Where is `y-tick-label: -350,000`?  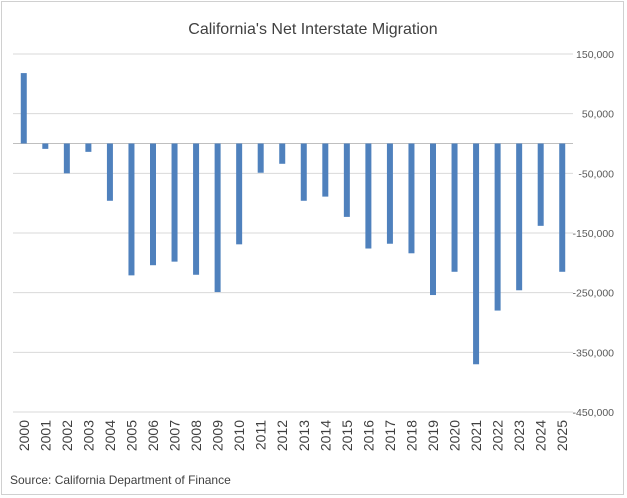 y-tick-label: -350,000 is located at coordinates (594, 353).